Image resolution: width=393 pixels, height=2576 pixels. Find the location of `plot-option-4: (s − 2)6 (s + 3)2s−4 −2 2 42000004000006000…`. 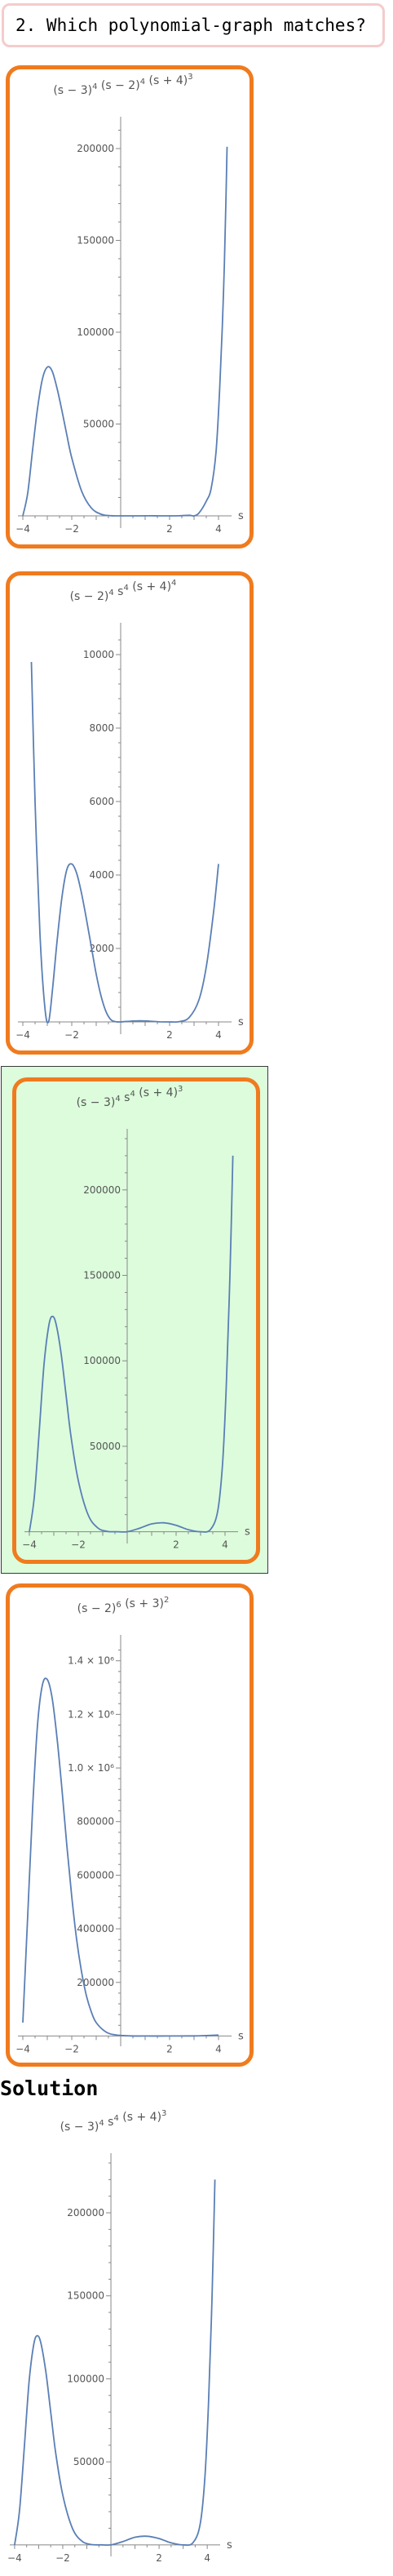

plot-option-4: (s − 2)6 (s + 3)2s−4 −2 2 42000004000006000… is located at coordinates (129, 1825).